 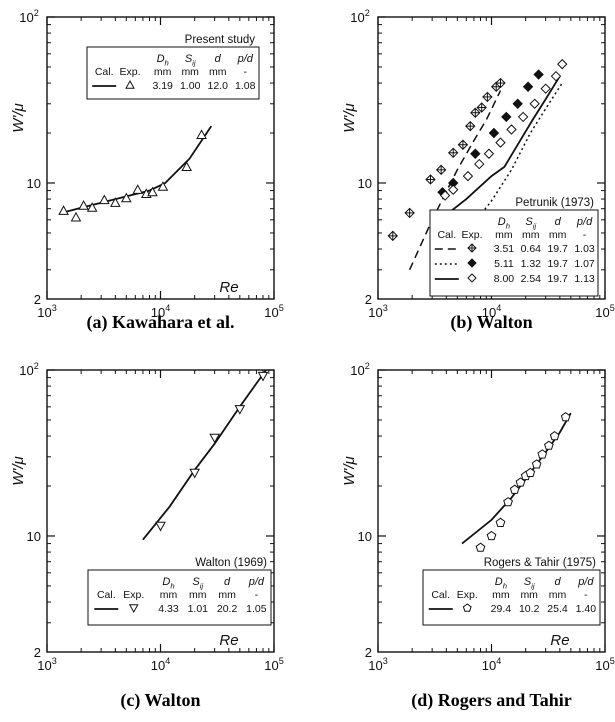 I want to click on panel-caption: (c) Walton, so click(x=160, y=700).